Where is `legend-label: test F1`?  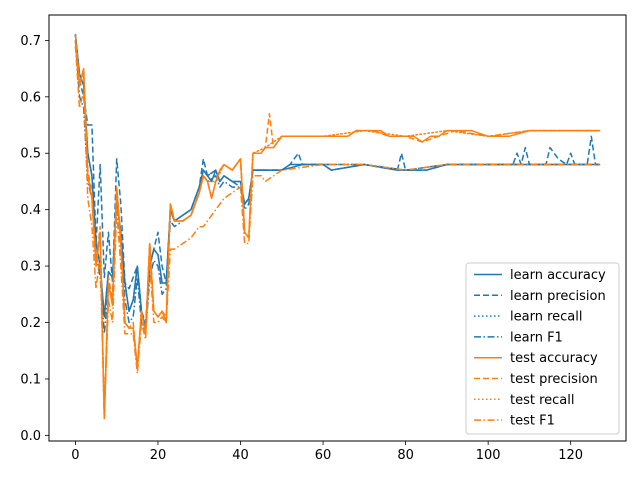
legend-label: test F1 is located at coordinates (532, 421).